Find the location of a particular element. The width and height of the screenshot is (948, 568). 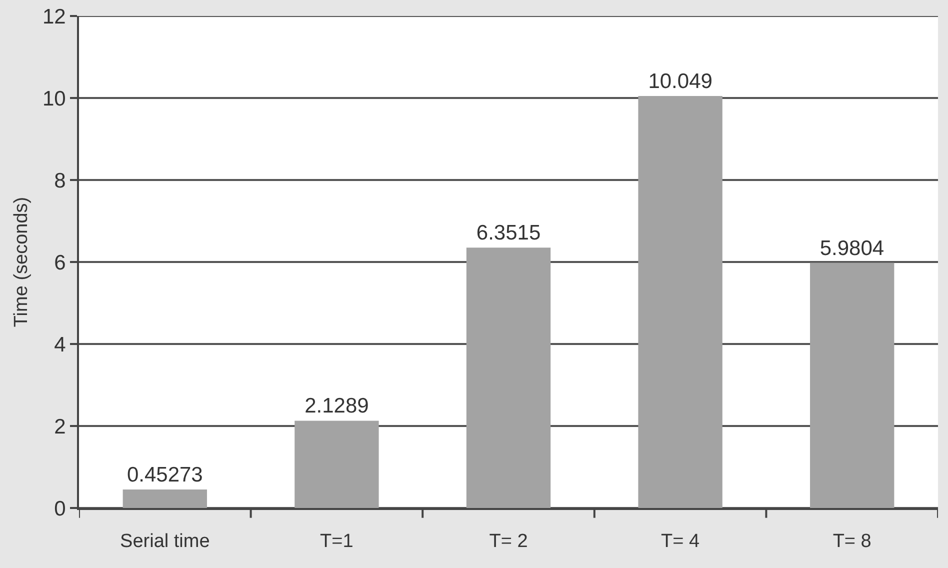

x-tick-label: T= 2 is located at coordinates (508, 541).